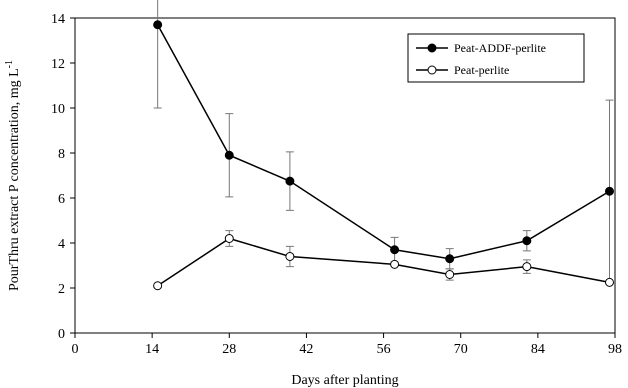  Describe the element at coordinates (63, 177) in the screenshot. I see `y-axis: 0 2 4 6 8 10 12 14` at that location.